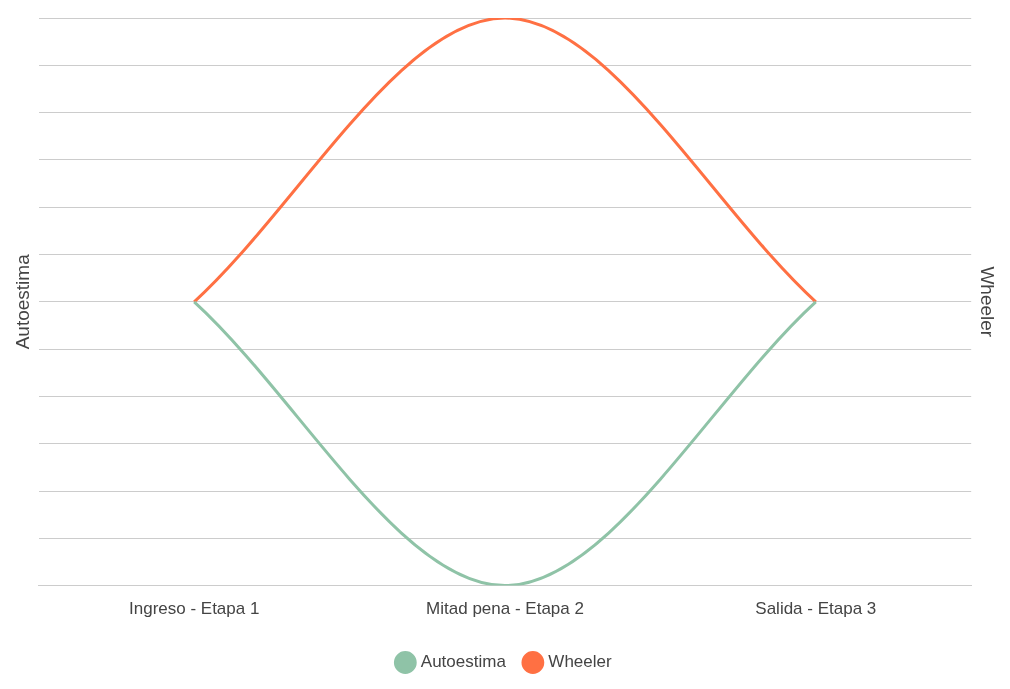  Describe the element at coordinates (816, 609) in the screenshot. I see `x-tick-label: Salida - Etapa 3` at that location.